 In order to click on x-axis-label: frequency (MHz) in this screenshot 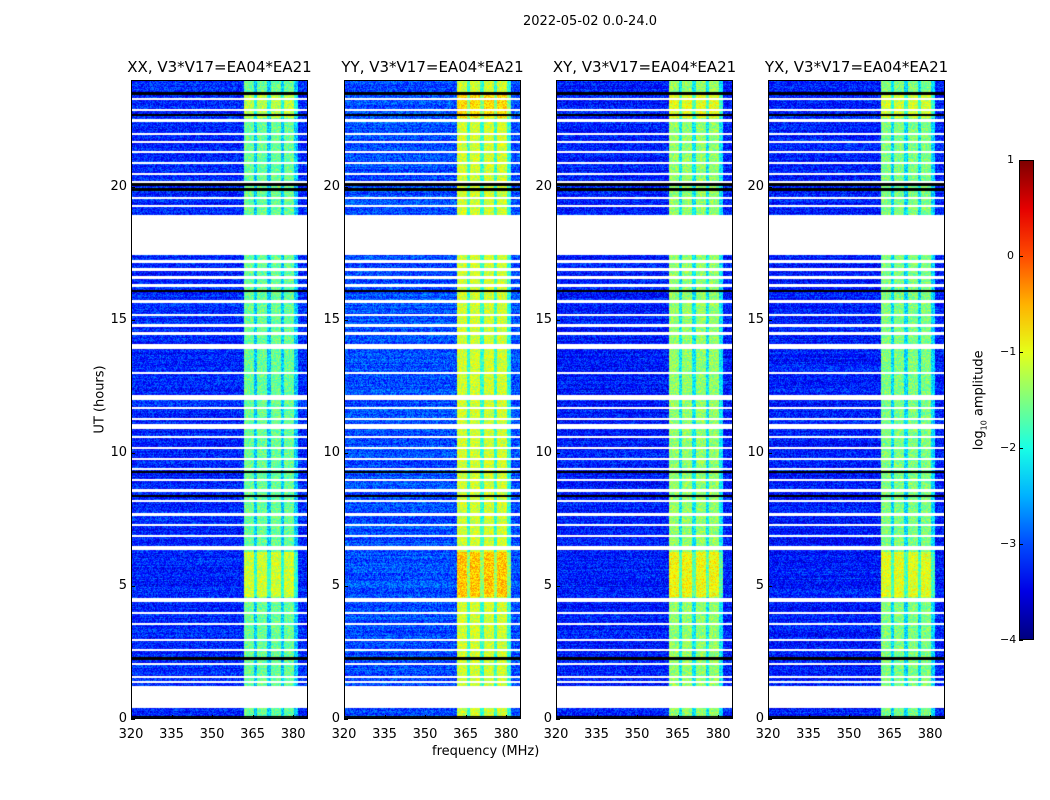, I will do `click(486, 751)`.